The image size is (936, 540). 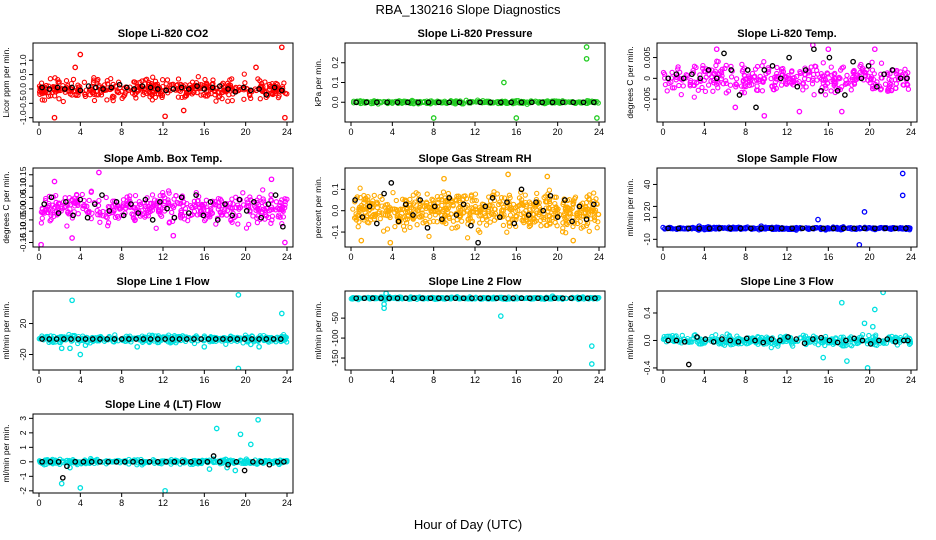 What do you see at coordinates (23, 220) in the screenshot?
I see `y-tick-label: -0.05` at bounding box center [23, 220].